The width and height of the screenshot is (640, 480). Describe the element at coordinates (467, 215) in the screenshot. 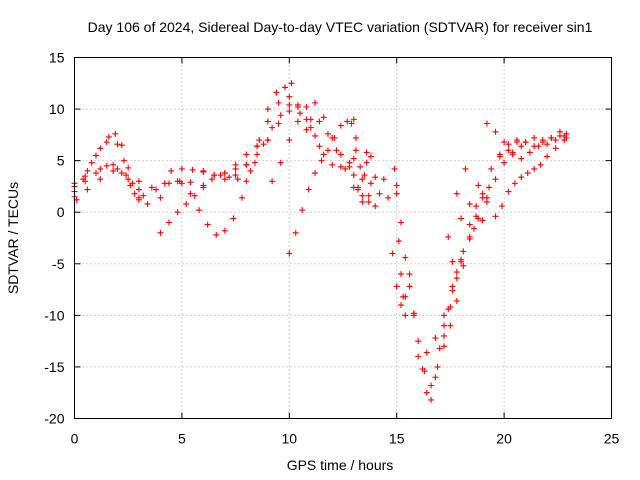

I see `series-scatter-17to19` at that location.